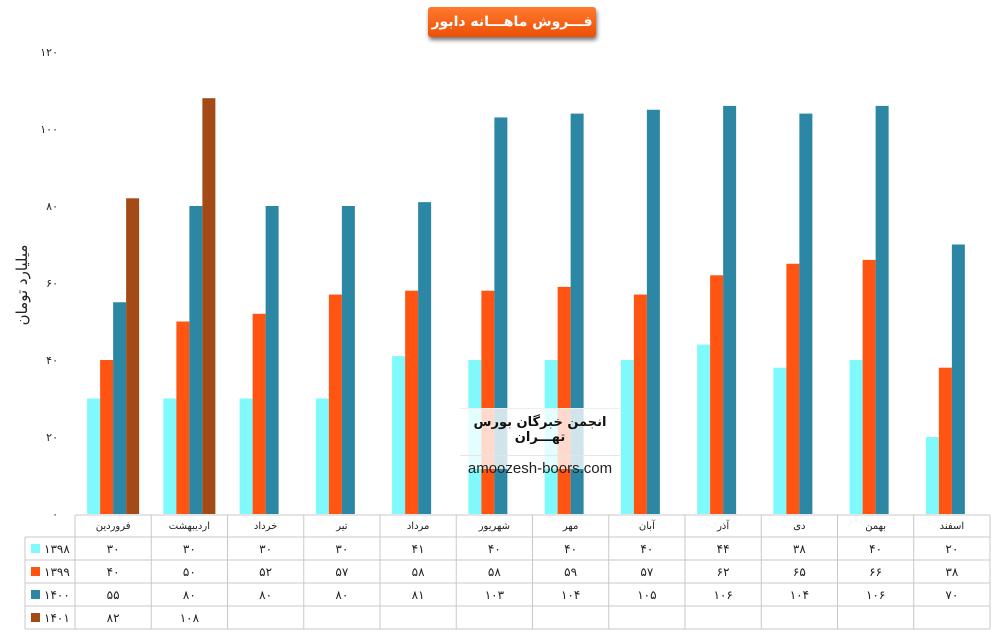  I want to click on table-cell: ۵۲, so click(265, 572).